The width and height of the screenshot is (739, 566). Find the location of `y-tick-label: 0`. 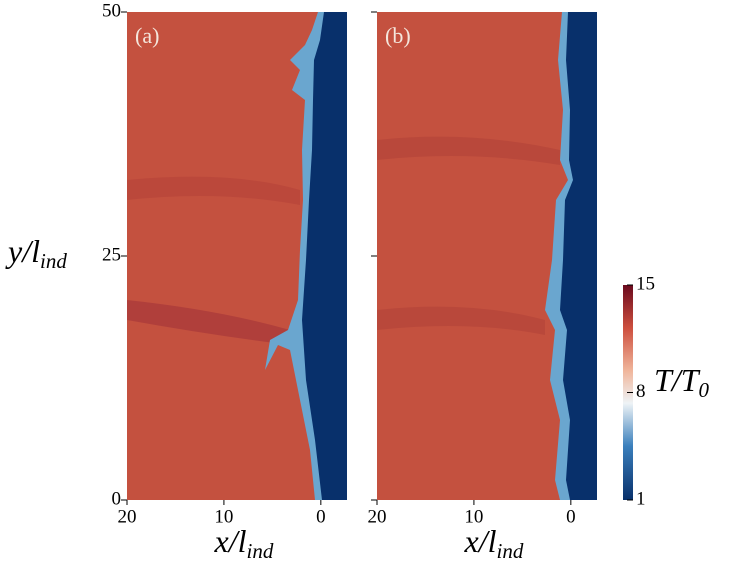

y-tick-label: 0 is located at coordinates (117, 498).